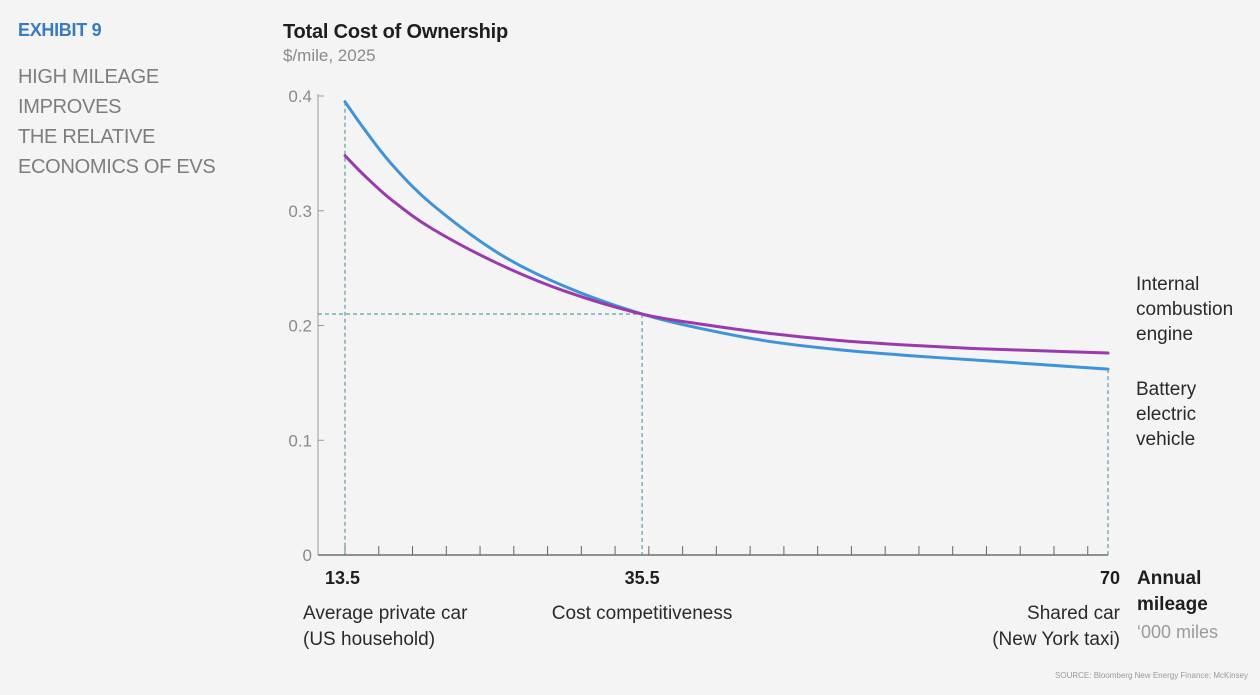  Describe the element at coordinates (1184, 309) in the screenshot. I see `ice-series-label: combustion` at that location.